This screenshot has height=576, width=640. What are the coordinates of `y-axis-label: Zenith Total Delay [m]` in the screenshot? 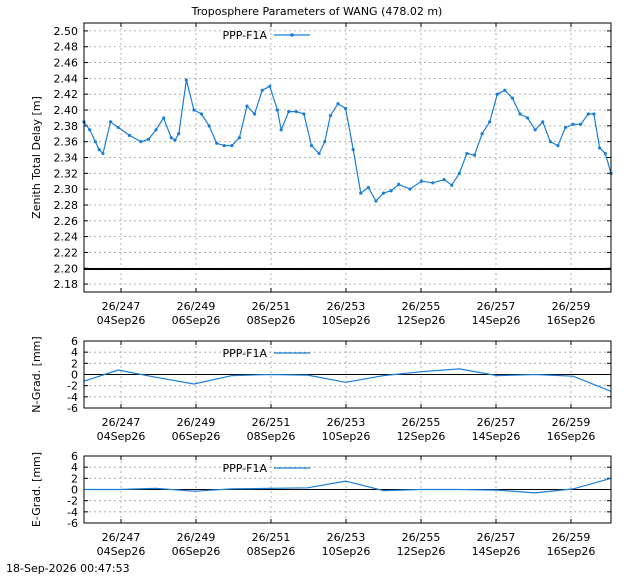 It's located at (36, 157).